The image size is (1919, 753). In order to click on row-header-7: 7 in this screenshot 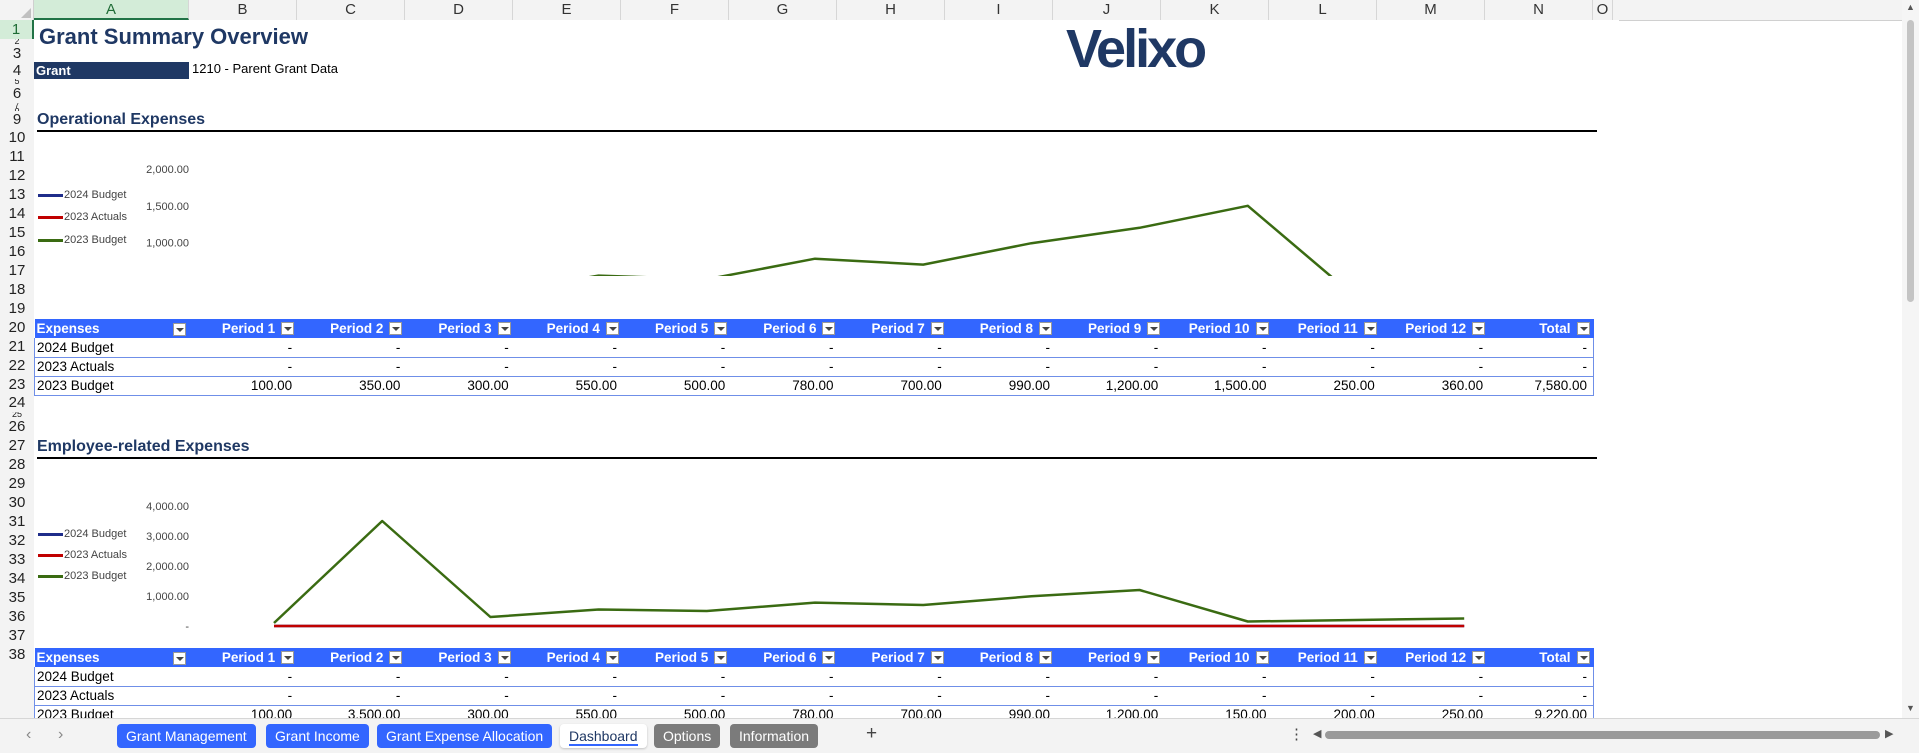, I will do `click(17, 105)`.